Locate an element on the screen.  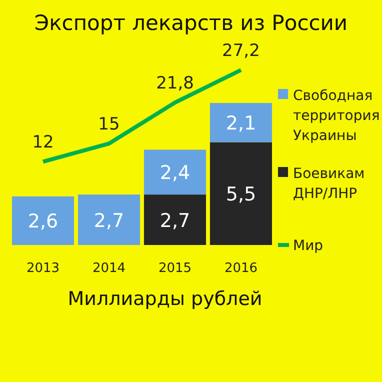
data-label: 15 is located at coordinates (109, 124).